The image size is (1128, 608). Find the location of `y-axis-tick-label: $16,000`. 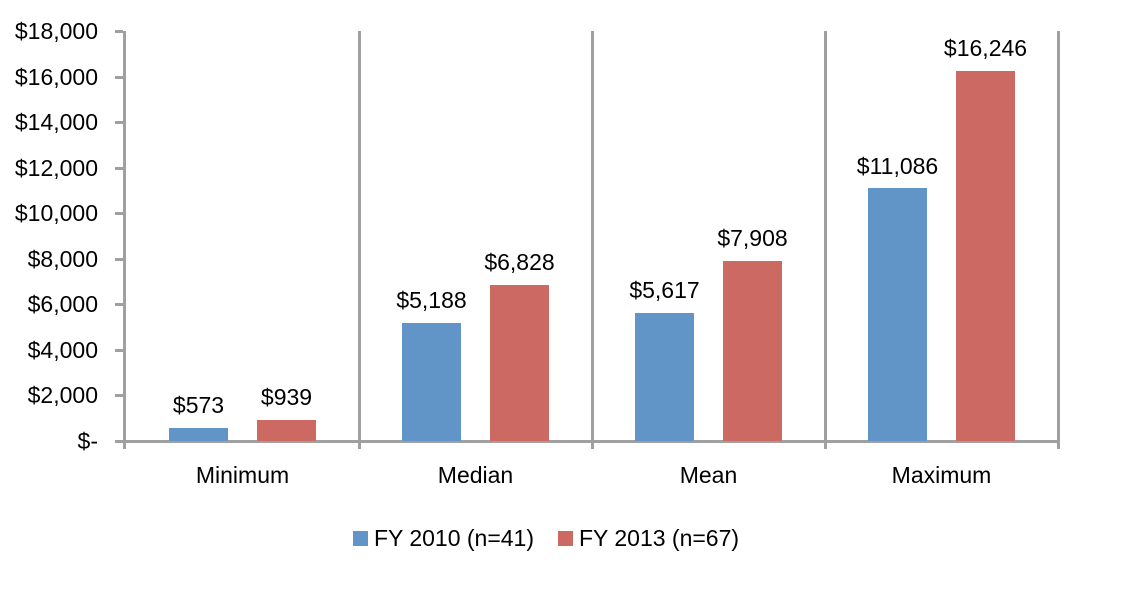

y-axis-tick-label: $16,000 is located at coordinates (56, 76).